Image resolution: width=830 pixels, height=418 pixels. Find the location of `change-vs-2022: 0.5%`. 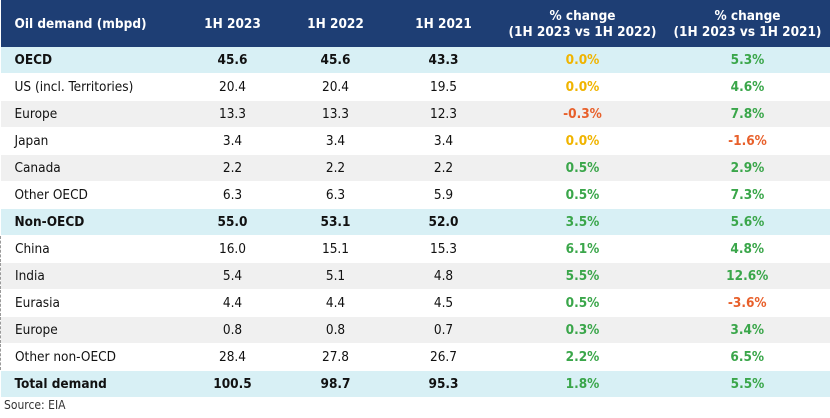

change-vs-2022: 0.5% is located at coordinates (582, 168).